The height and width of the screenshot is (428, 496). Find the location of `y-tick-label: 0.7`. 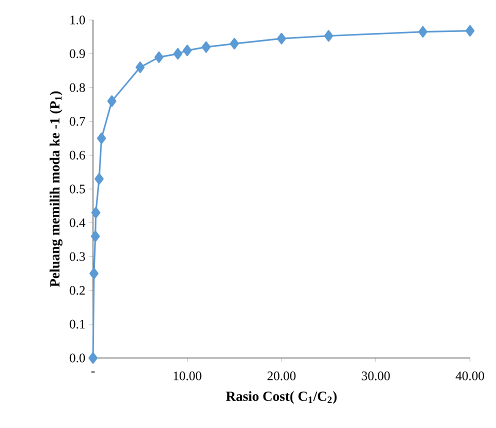

y-tick-label: 0.7 is located at coordinates (78, 121).